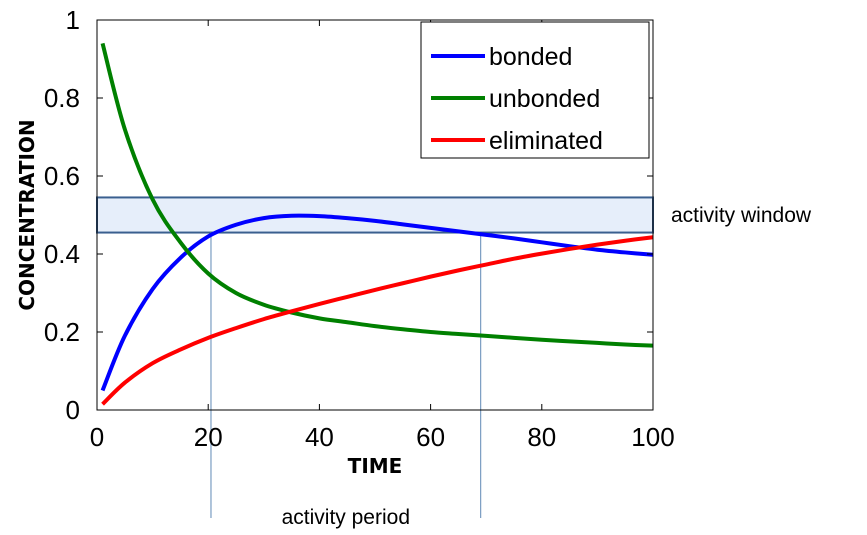  Describe the element at coordinates (346, 517) in the screenshot. I see `activity-period-label: activity period` at that location.